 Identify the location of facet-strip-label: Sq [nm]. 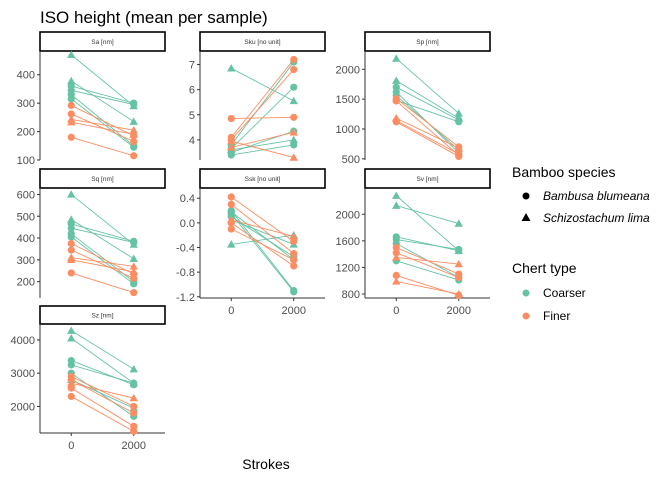
(102, 179).